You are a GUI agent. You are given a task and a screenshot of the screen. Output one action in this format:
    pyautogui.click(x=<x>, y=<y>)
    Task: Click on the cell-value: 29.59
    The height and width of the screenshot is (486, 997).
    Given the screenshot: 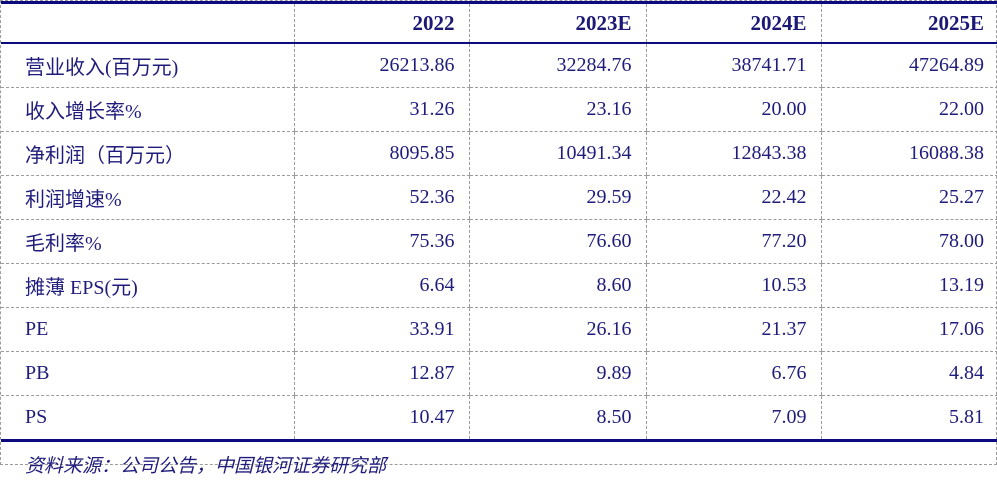 What is the action you would take?
    pyautogui.click(x=557, y=198)
    